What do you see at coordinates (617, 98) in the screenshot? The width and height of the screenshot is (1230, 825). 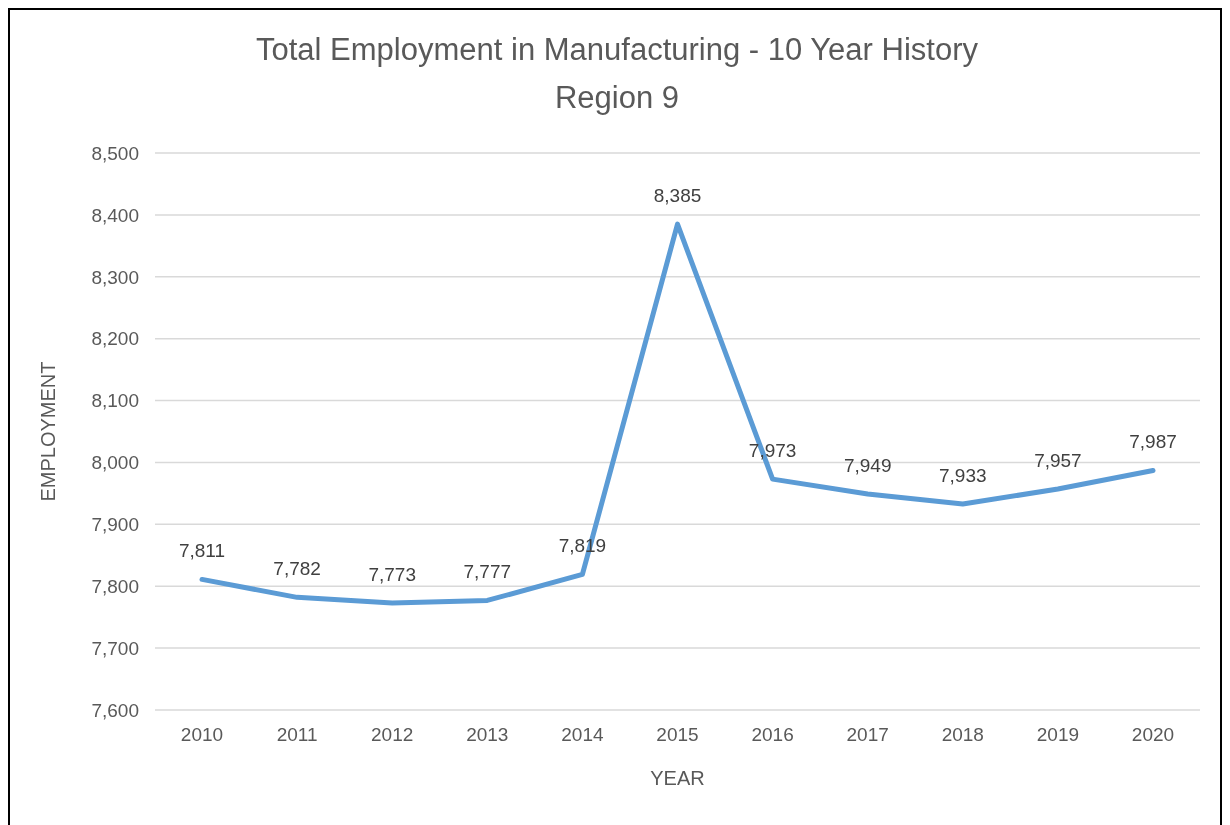 I see `chart-subtitle: Region 9` at bounding box center [617, 98].